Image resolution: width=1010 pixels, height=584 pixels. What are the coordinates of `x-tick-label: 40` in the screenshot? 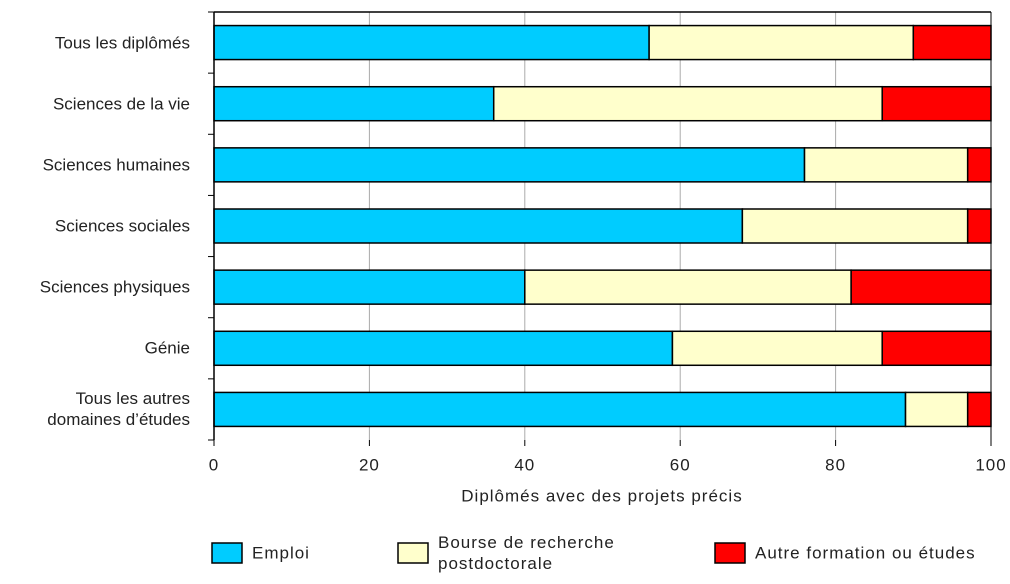 It's located at (524, 464).